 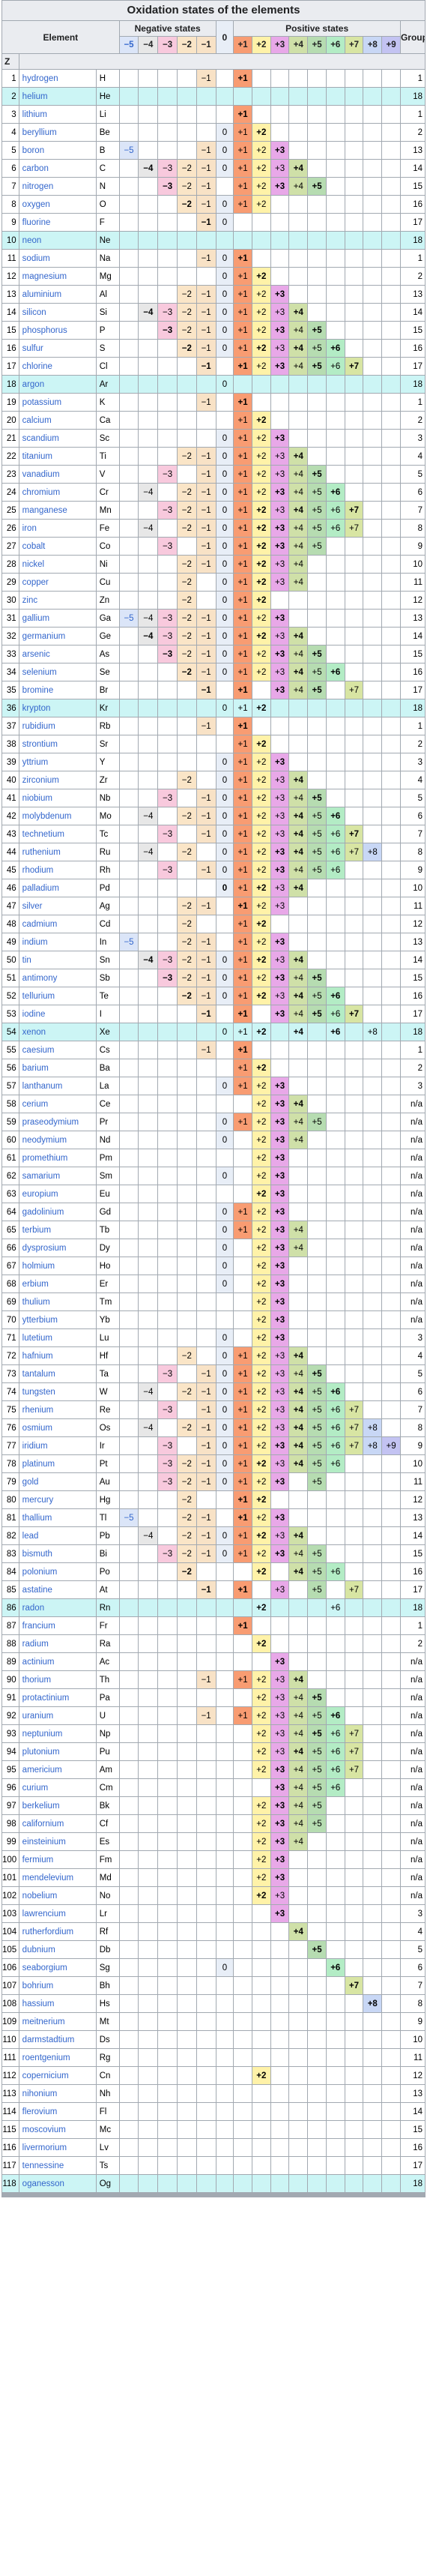 What do you see at coordinates (57, 636) in the screenshot?
I see `element-name-link: germanium` at bounding box center [57, 636].